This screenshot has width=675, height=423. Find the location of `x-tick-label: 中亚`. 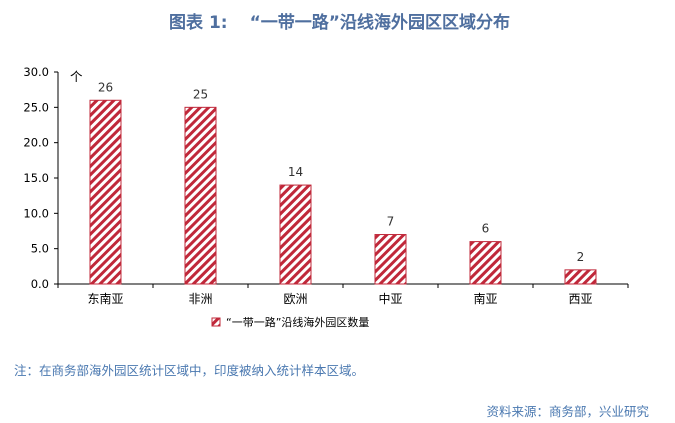

x-tick-label: 中亚 is located at coordinates (390, 298).